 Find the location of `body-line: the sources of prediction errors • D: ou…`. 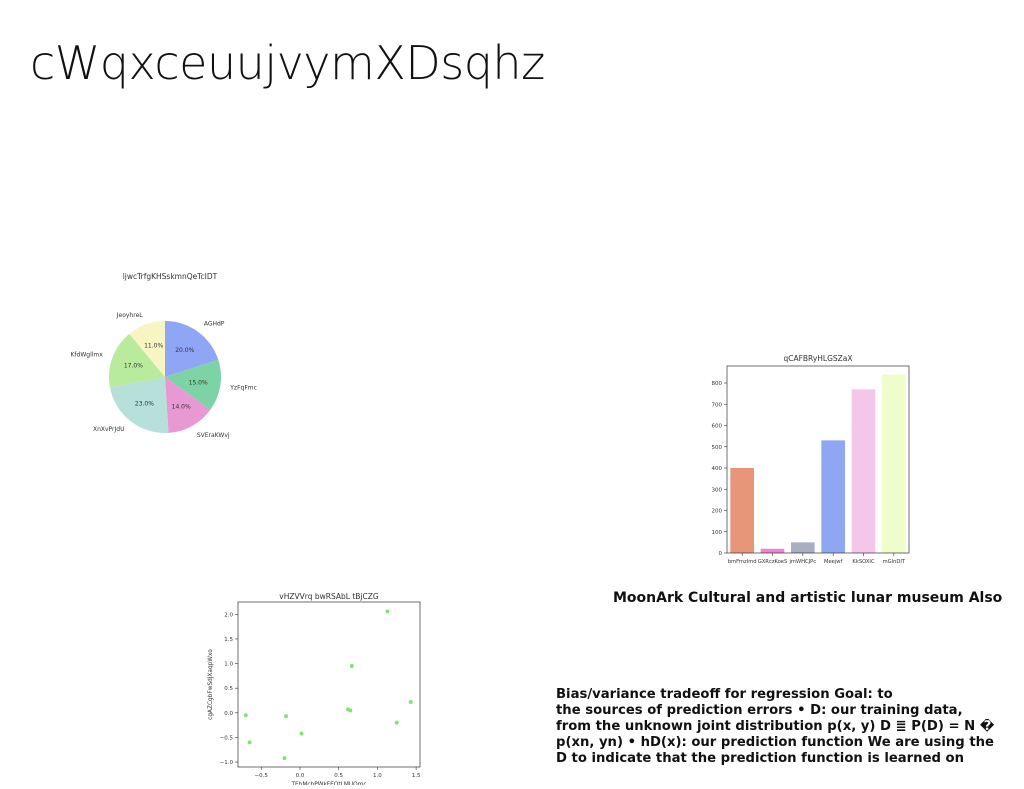

body-line: the sources of prediction errors • D: ou… is located at coordinates (759, 710).